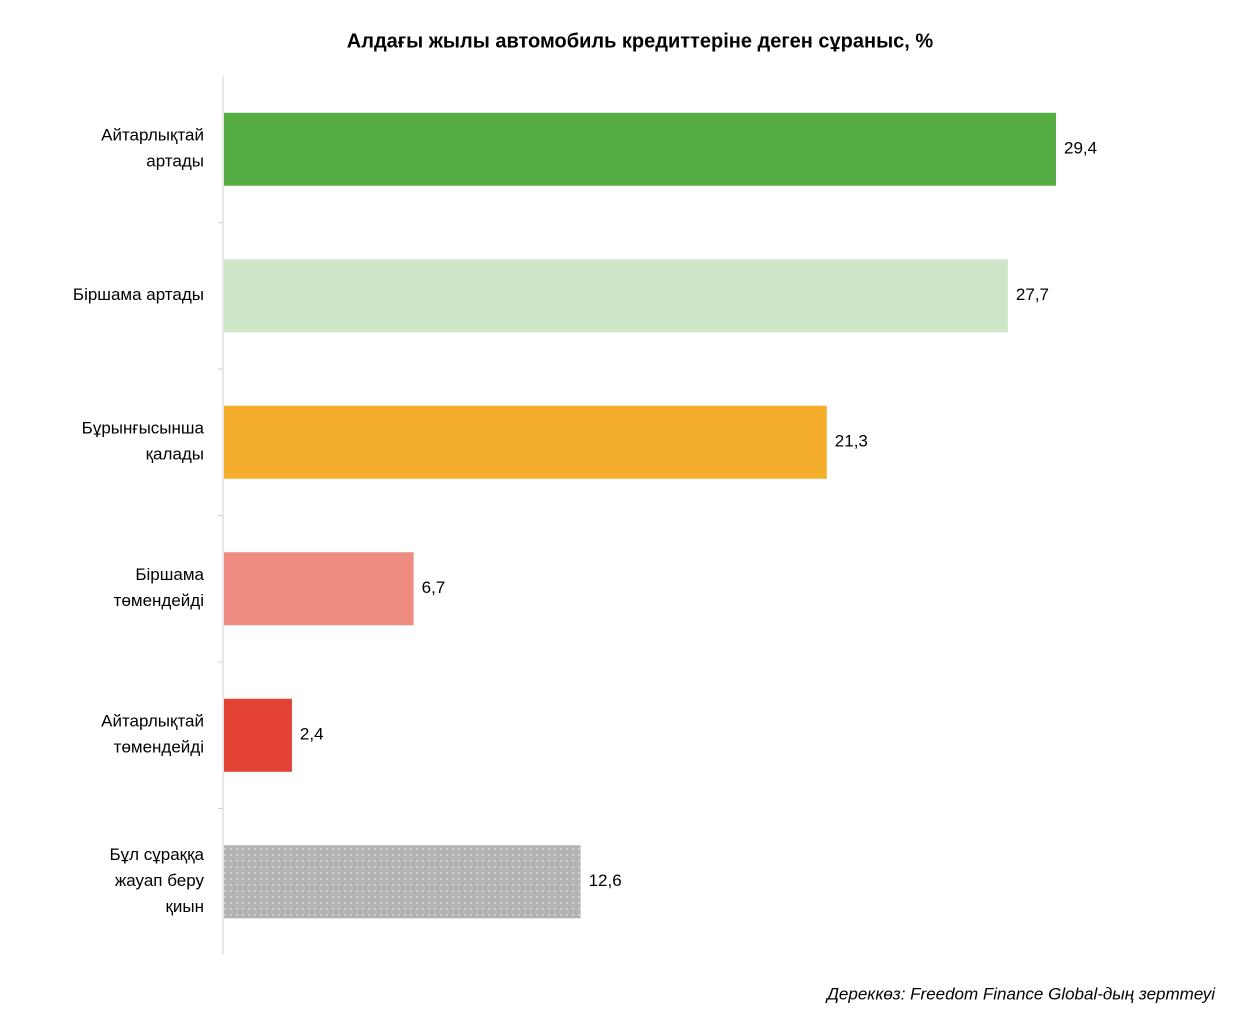  Describe the element at coordinates (156, 880) in the screenshot. I see `y-tick-label: Бұл сұраққа жауап беру қиын` at that location.